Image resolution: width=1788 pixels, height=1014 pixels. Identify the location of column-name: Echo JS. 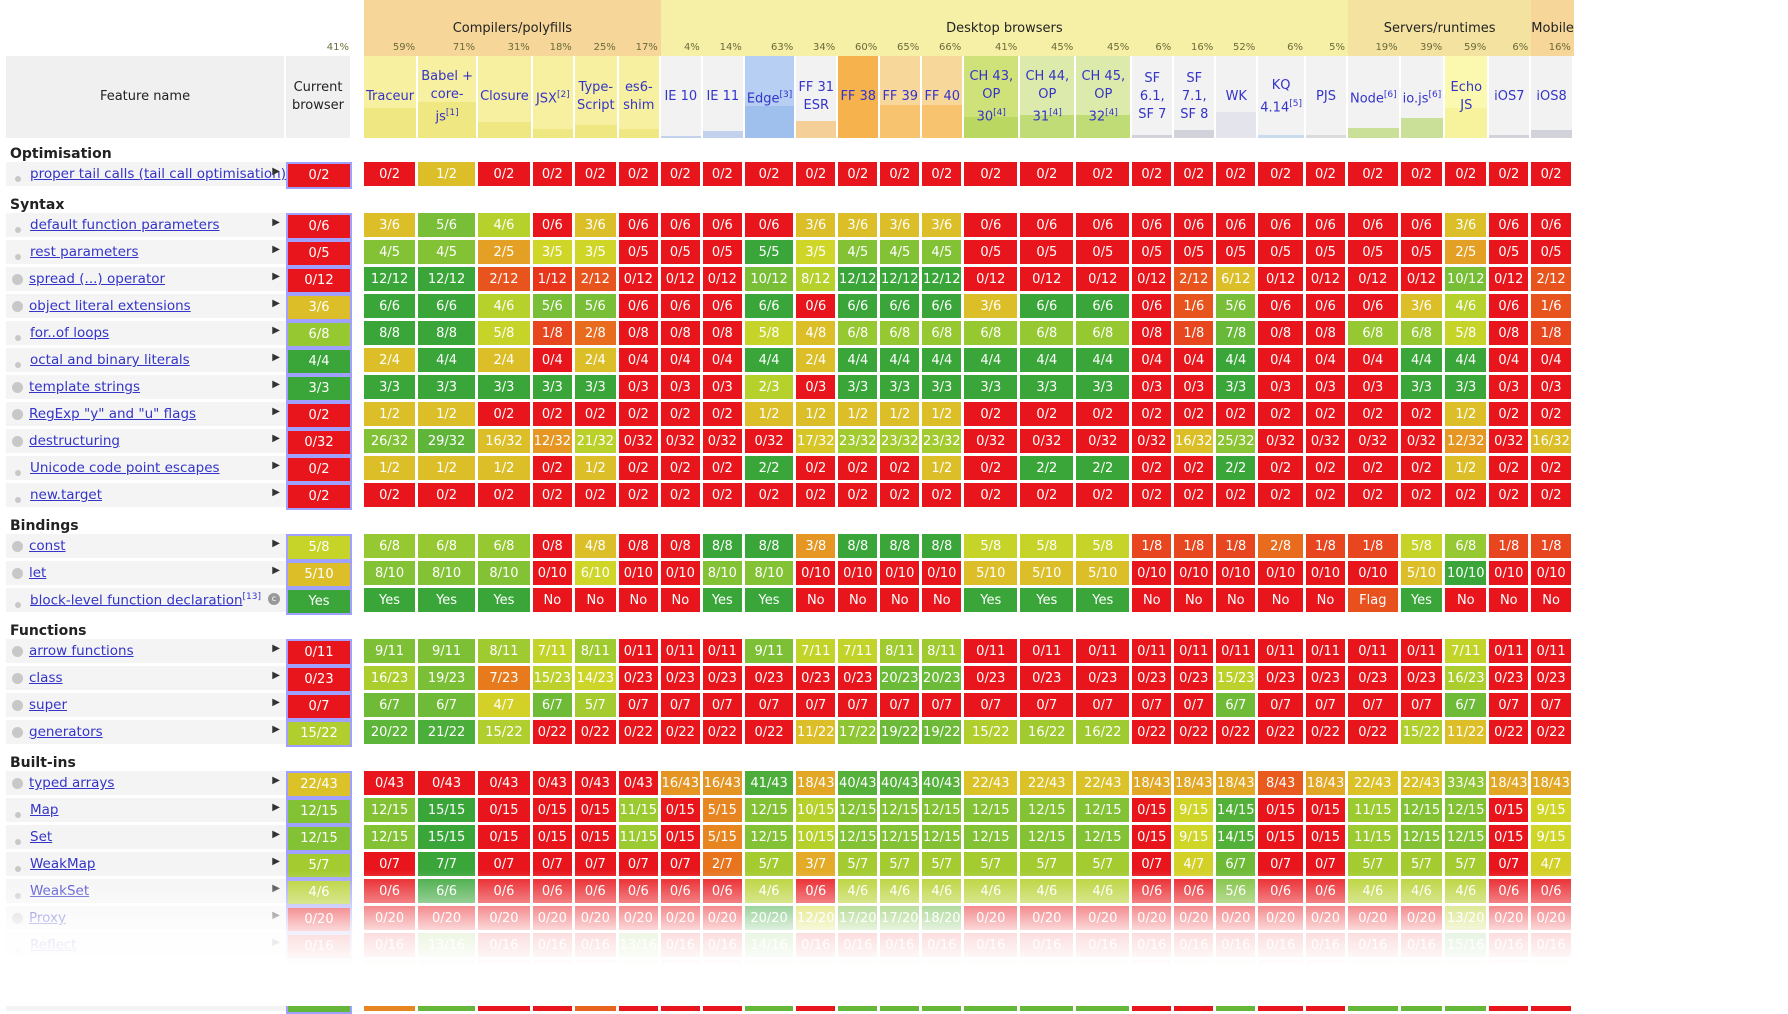
(1466, 96).